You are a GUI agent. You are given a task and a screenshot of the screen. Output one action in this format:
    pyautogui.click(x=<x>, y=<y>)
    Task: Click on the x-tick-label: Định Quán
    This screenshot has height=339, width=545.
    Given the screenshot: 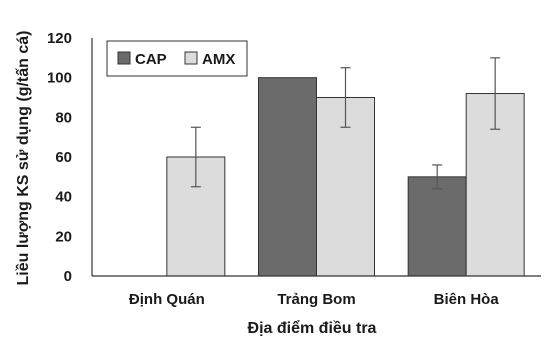 What is the action you would take?
    pyautogui.click(x=167, y=299)
    